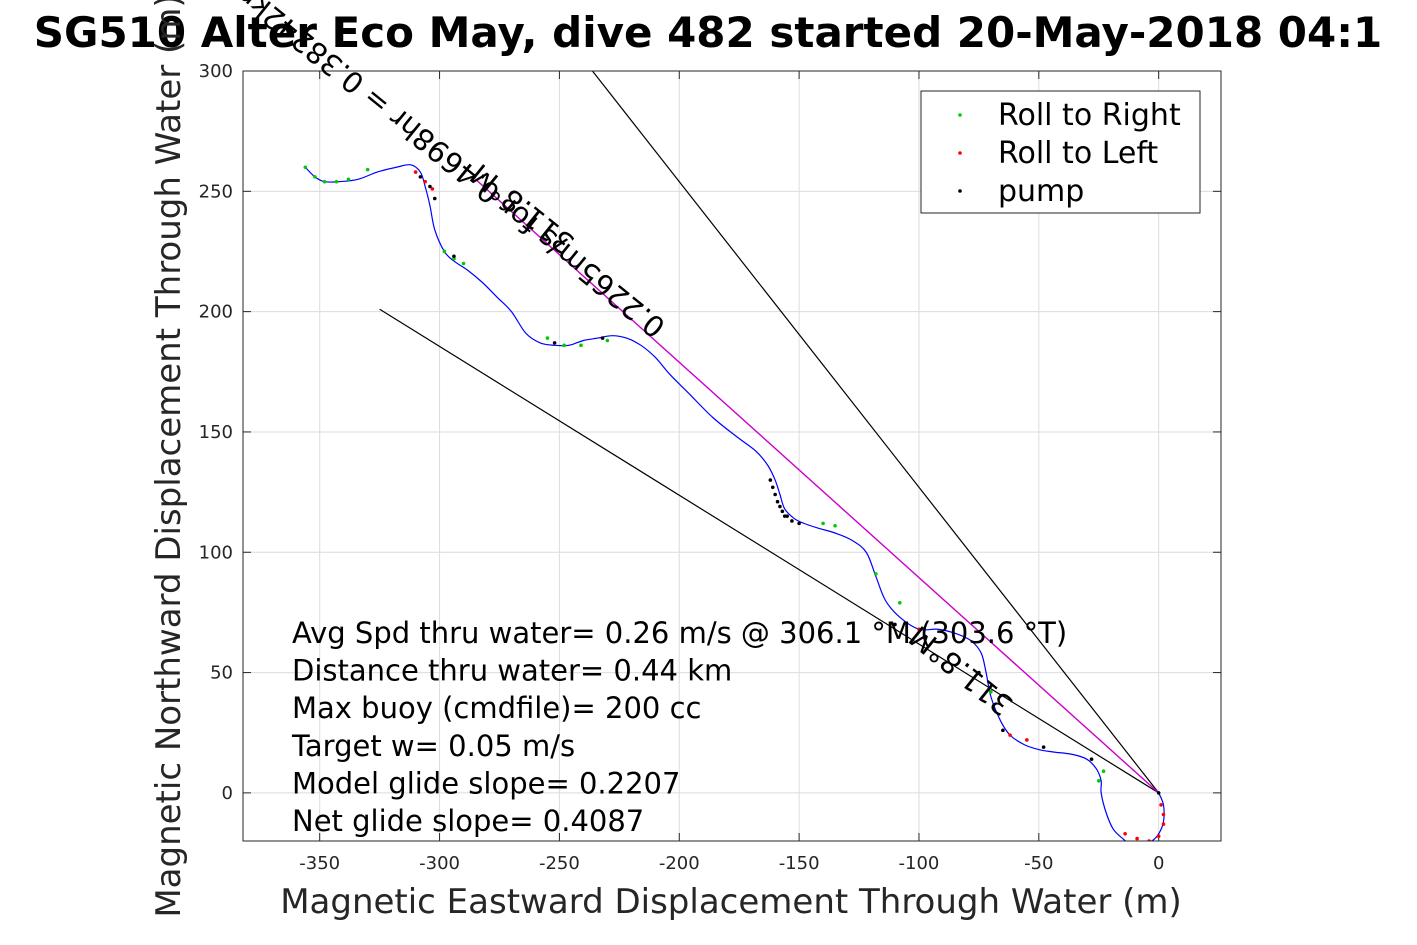 The image size is (1417, 945). What do you see at coordinates (559, 863) in the screenshot?
I see `x-tick-label-2: -250` at bounding box center [559, 863].